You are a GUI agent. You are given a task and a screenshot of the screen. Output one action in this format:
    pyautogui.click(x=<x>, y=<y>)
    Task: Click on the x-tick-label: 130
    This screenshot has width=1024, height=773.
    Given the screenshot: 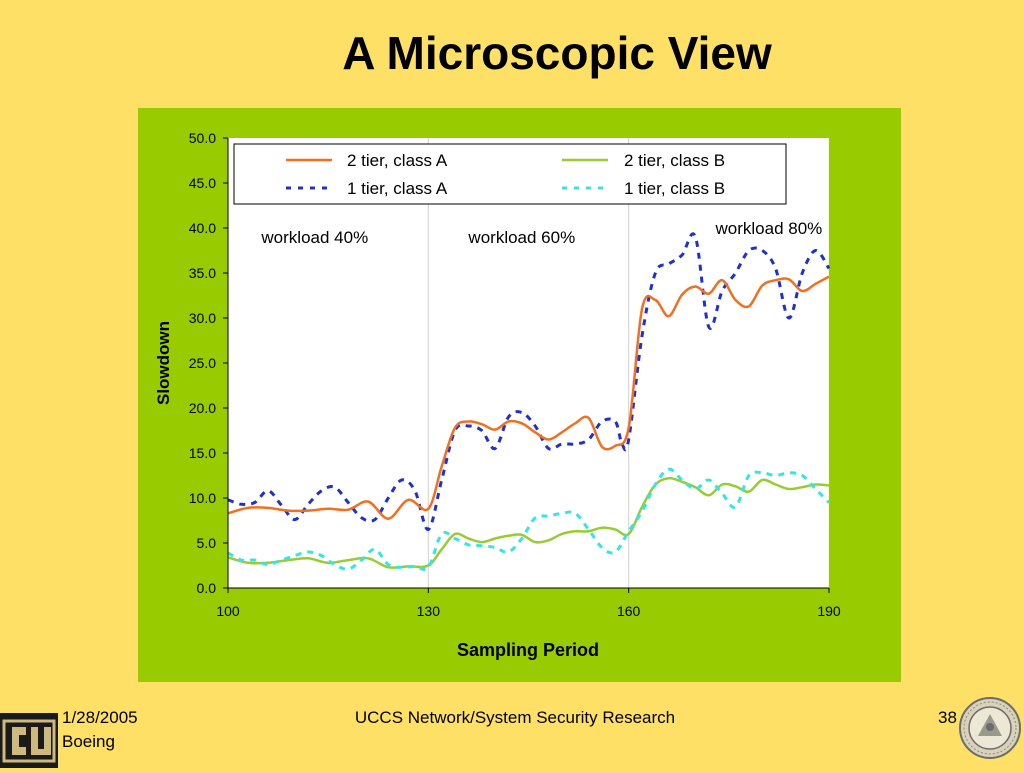 What is the action you would take?
    pyautogui.click(x=429, y=611)
    